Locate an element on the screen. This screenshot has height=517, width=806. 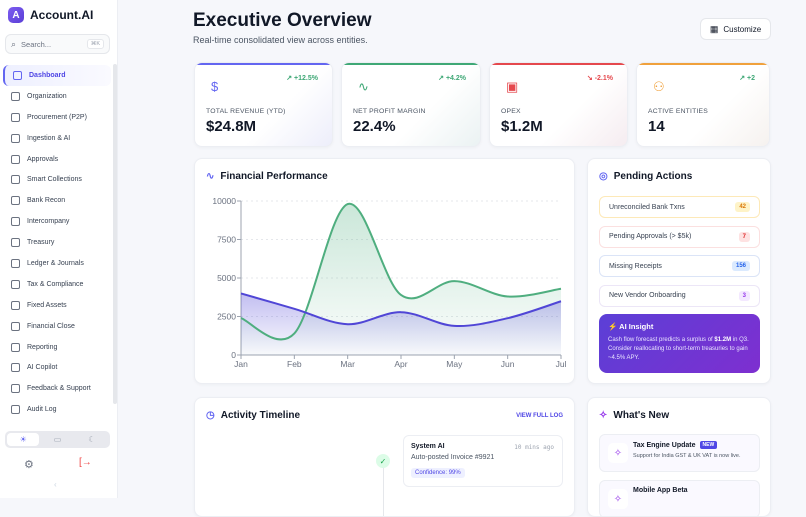
kpi-label: NET PROFIT MARGIN is located at coordinates (389, 111).